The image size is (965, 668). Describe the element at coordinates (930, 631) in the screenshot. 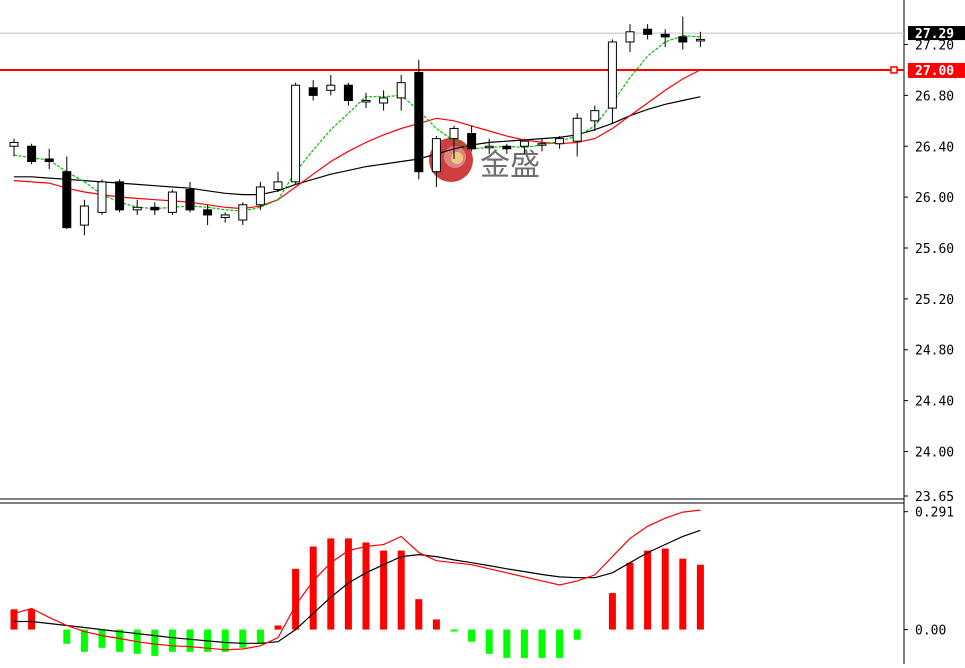

I see `macd-tick-label: 0.00` at that location.